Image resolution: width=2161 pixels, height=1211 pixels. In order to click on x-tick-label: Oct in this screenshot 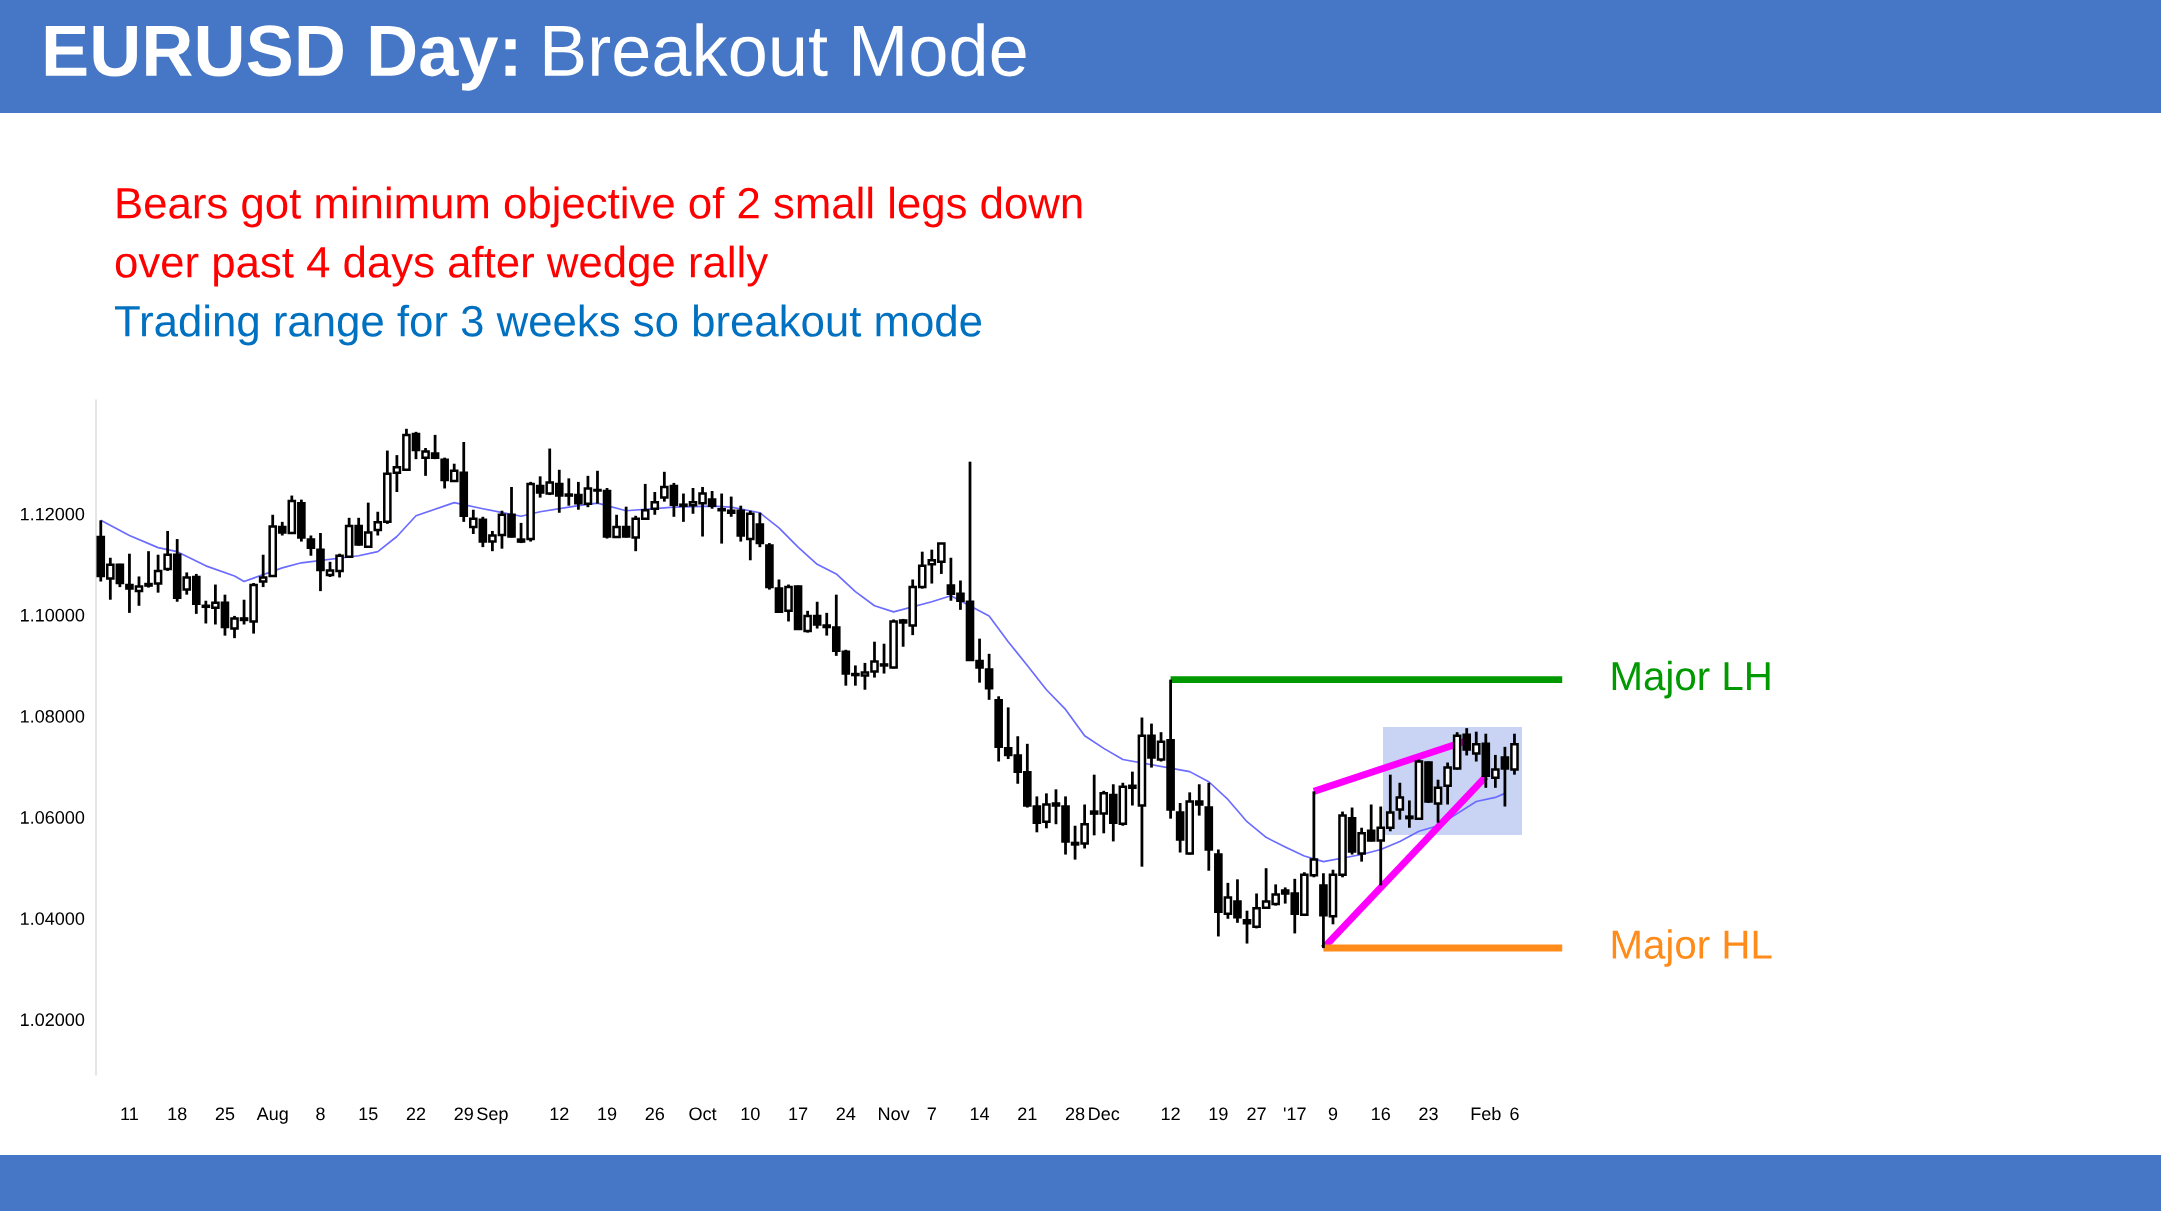, I will do `click(703, 1114)`.